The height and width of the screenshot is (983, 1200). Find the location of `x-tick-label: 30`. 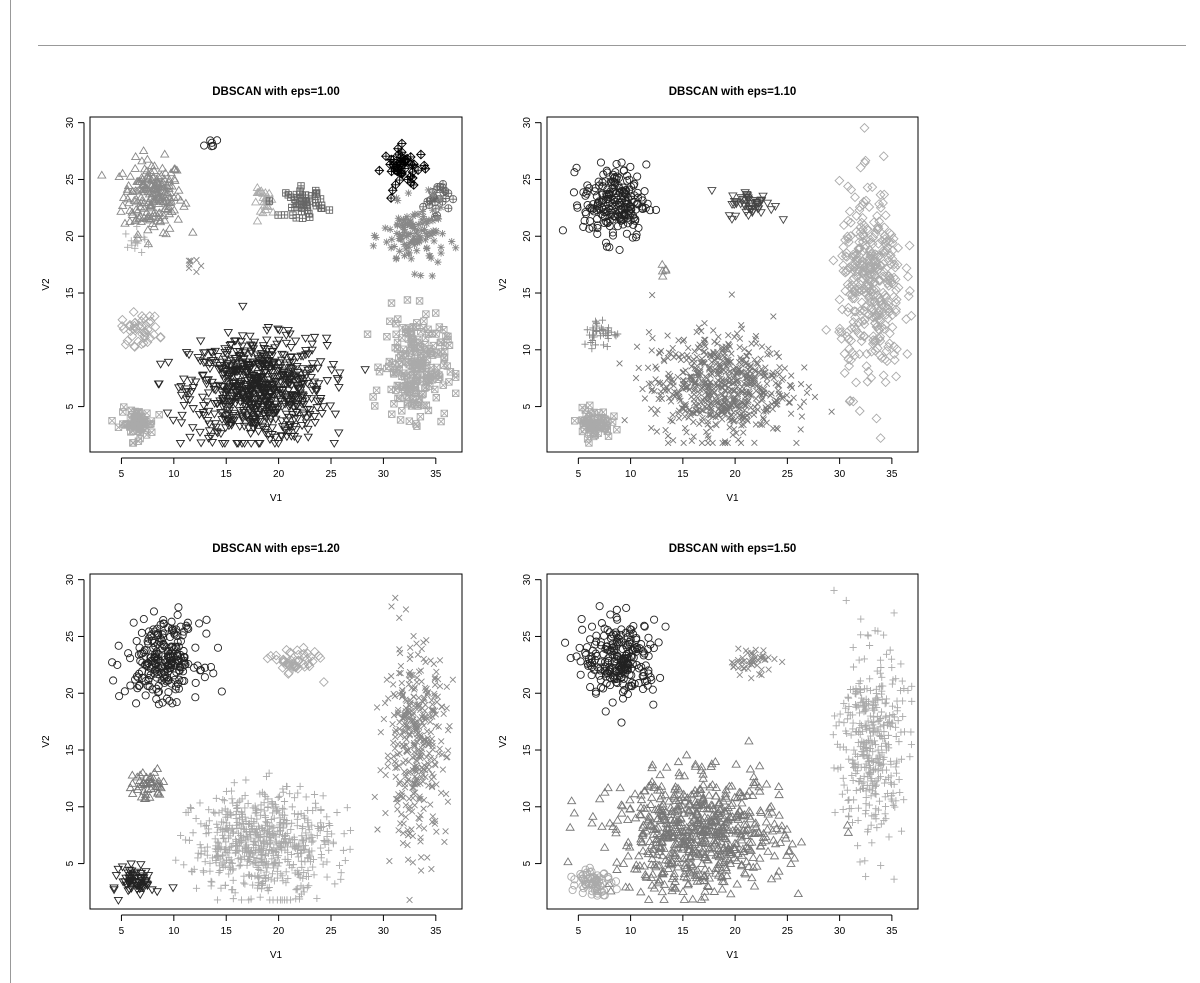

x-tick-label: 30 is located at coordinates (384, 931).